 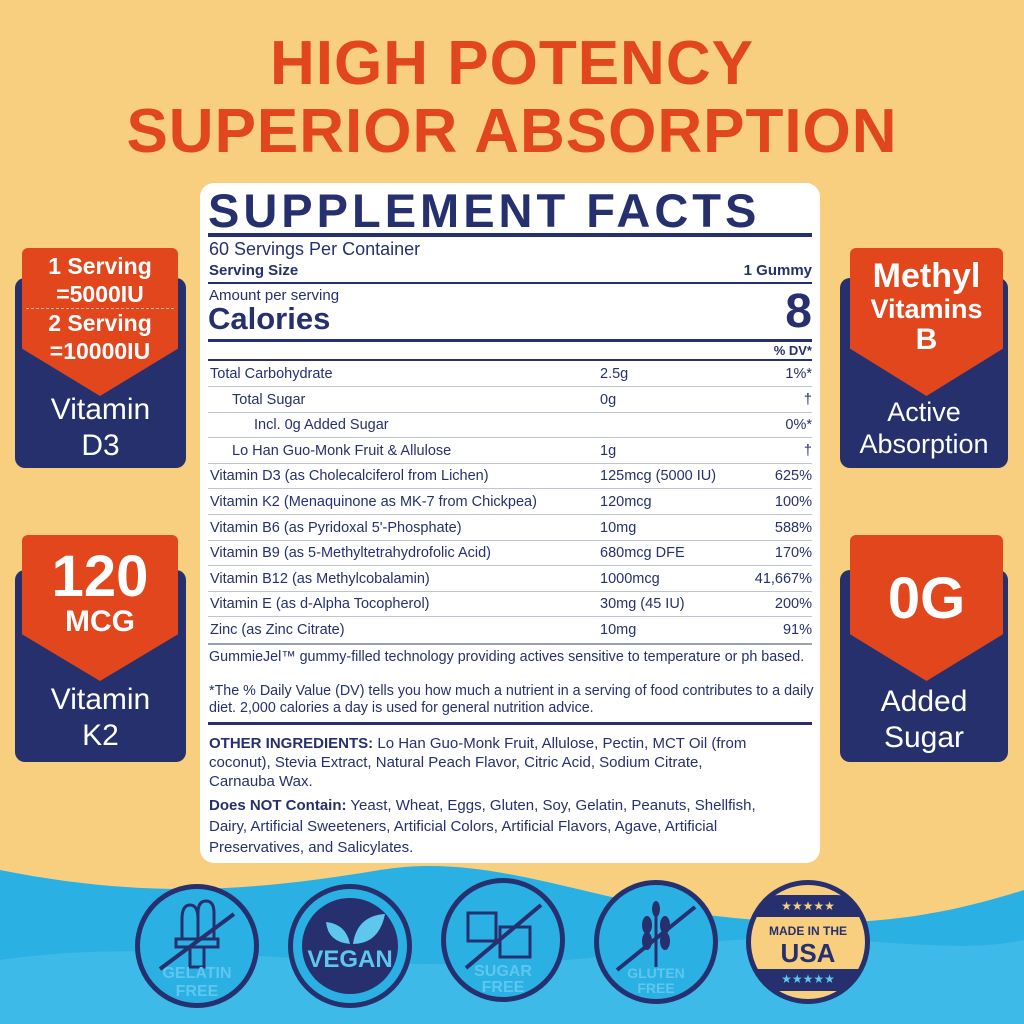 What do you see at coordinates (503, 940) in the screenshot?
I see `sugar-cube-icon: SUGAR FREE` at bounding box center [503, 940].